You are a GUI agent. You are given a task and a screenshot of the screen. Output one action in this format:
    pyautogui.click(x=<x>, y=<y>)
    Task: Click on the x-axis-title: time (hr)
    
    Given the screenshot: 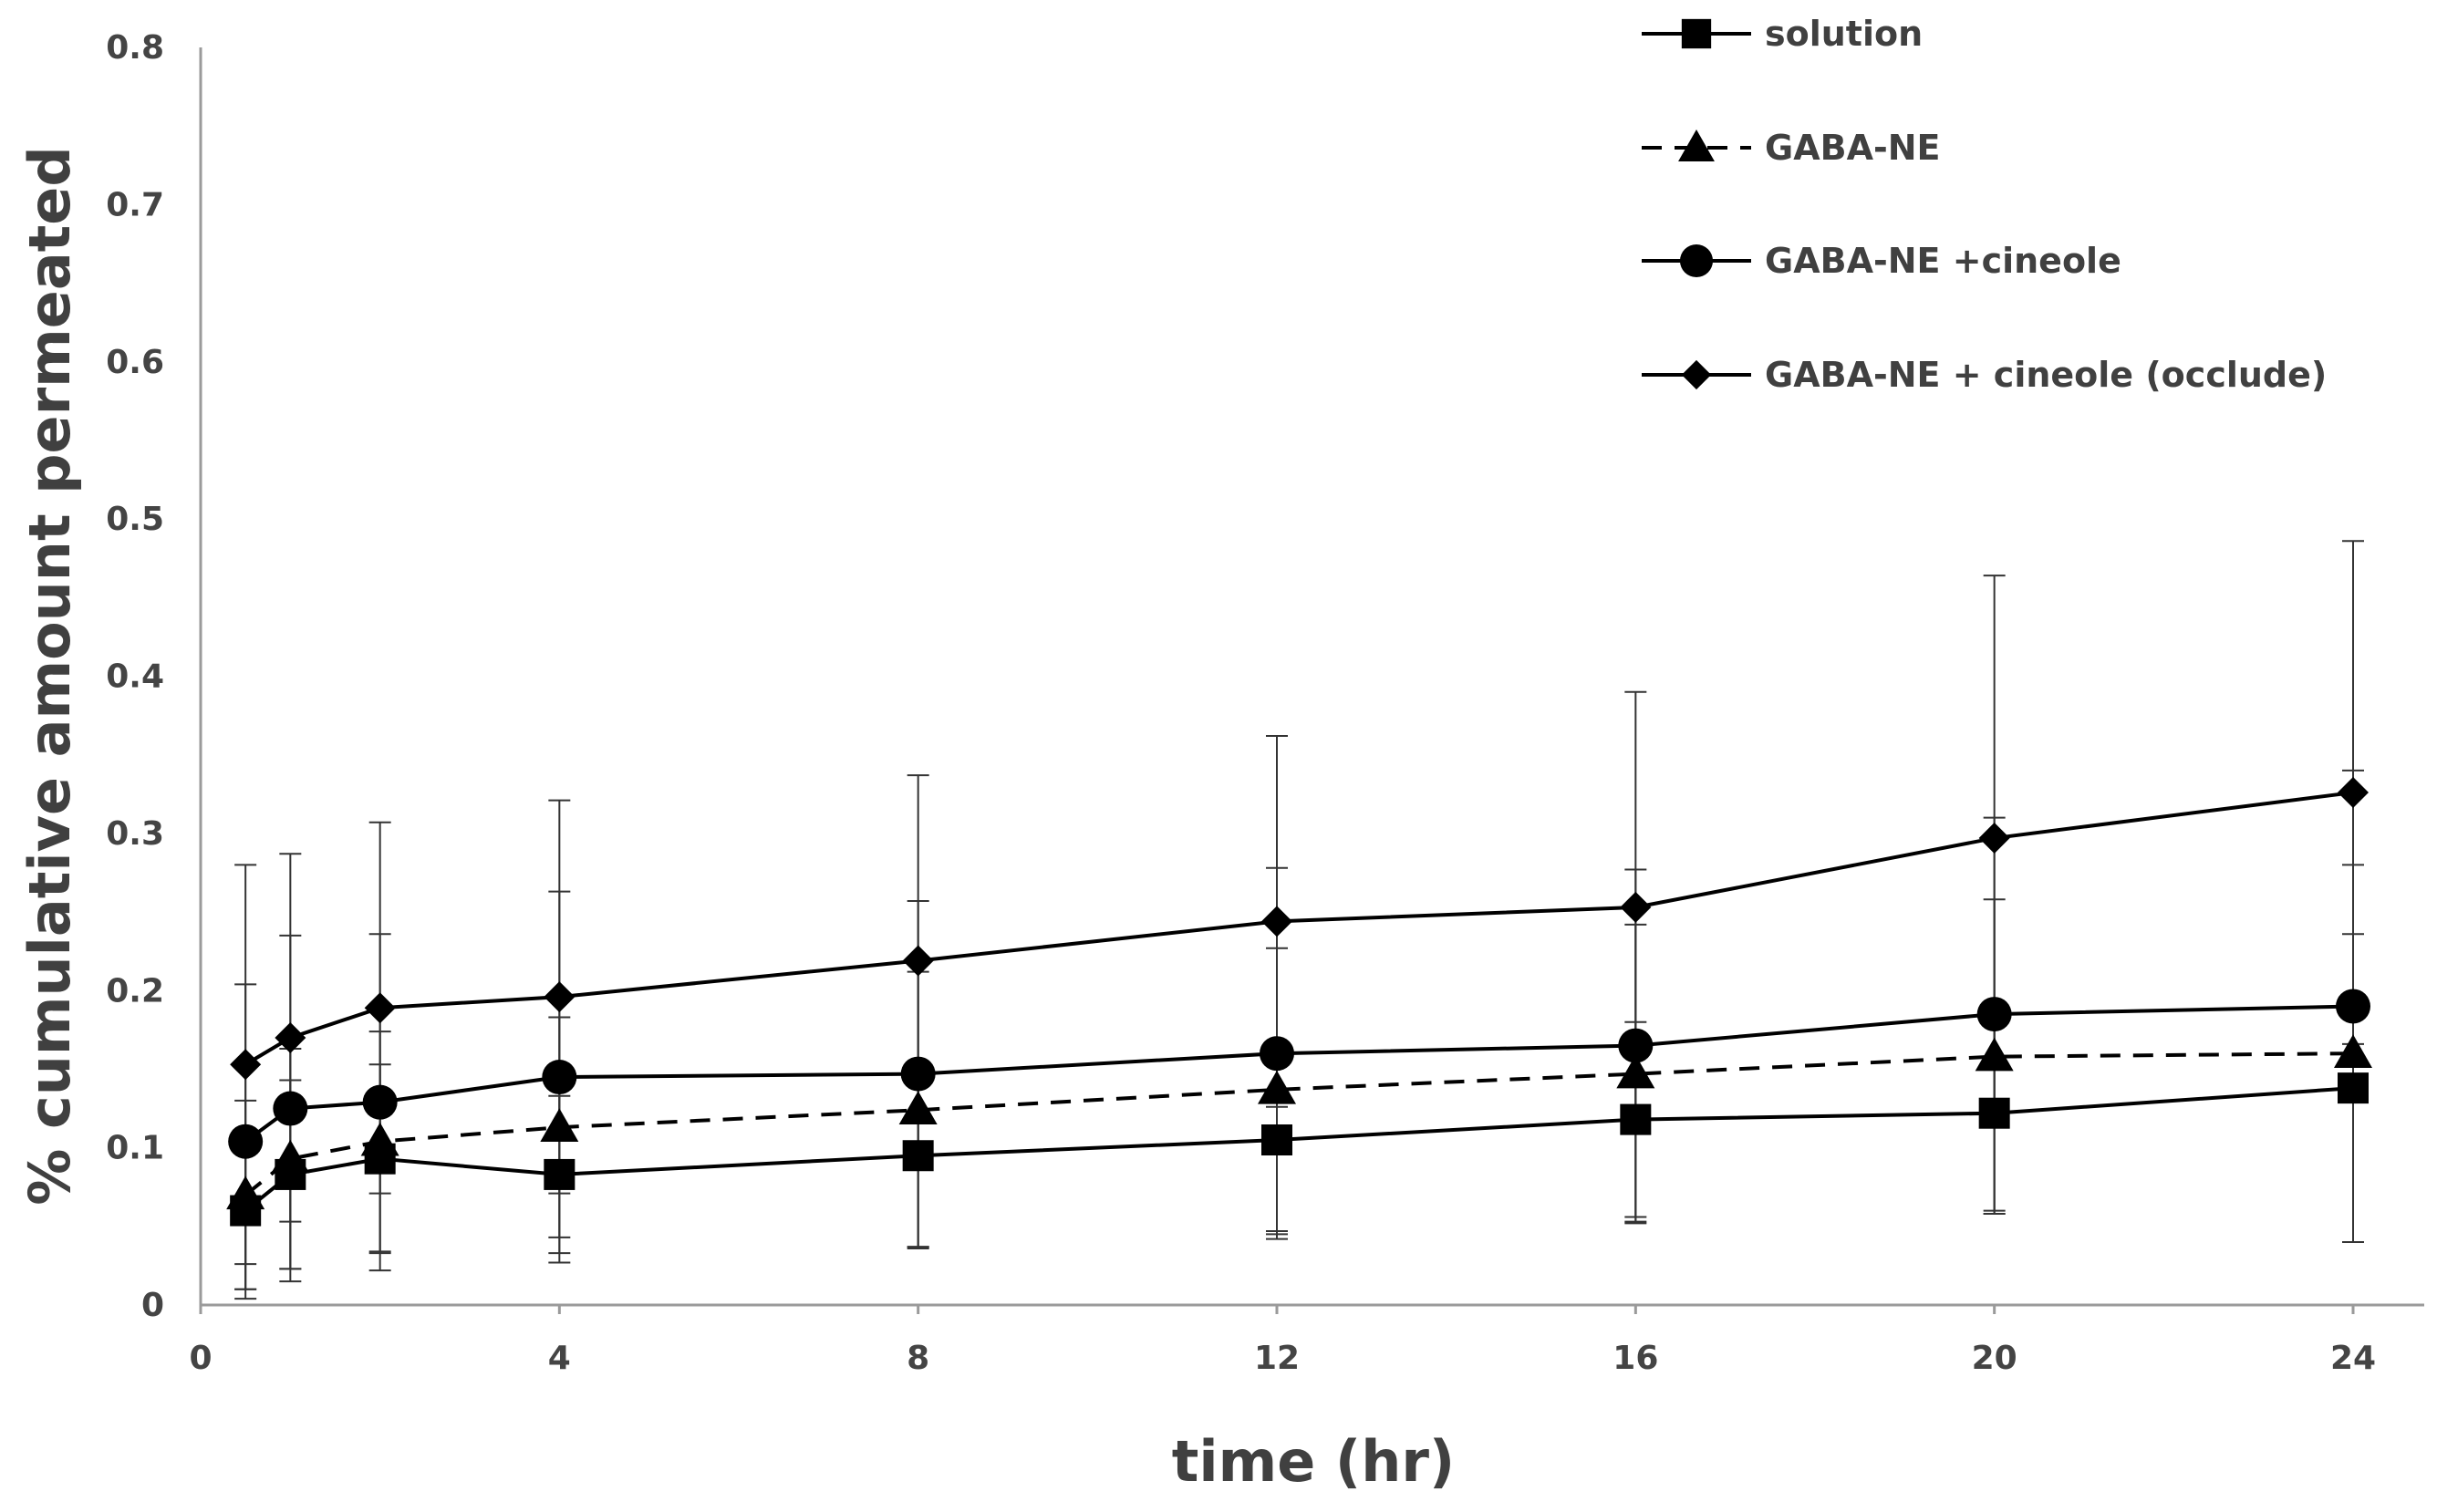 What is the action you would take?
    pyautogui.click(x=1314, y=1461)
    